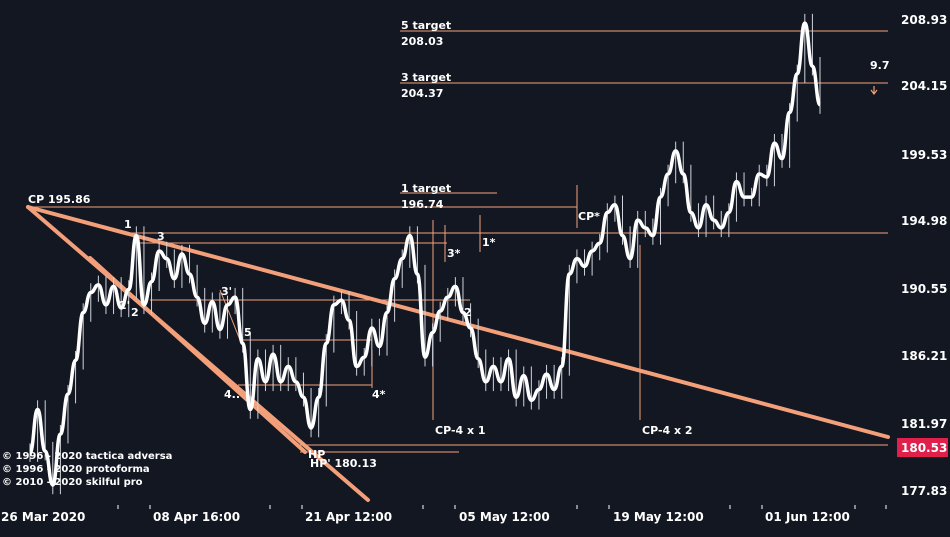 This screenshot has width=950, height=537. What do you see at coordinates (468, 312) in the screenshot?
I see `annotation-2b: 2` at bounding box center [468, 312].